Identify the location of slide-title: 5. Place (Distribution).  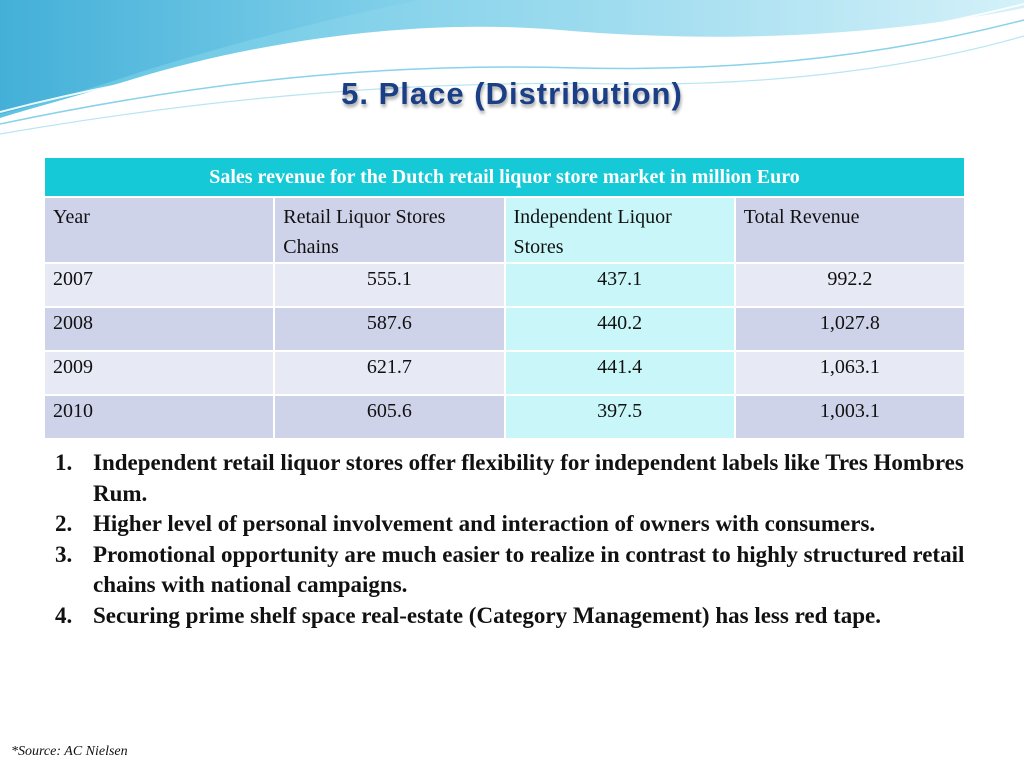
(512, 93).